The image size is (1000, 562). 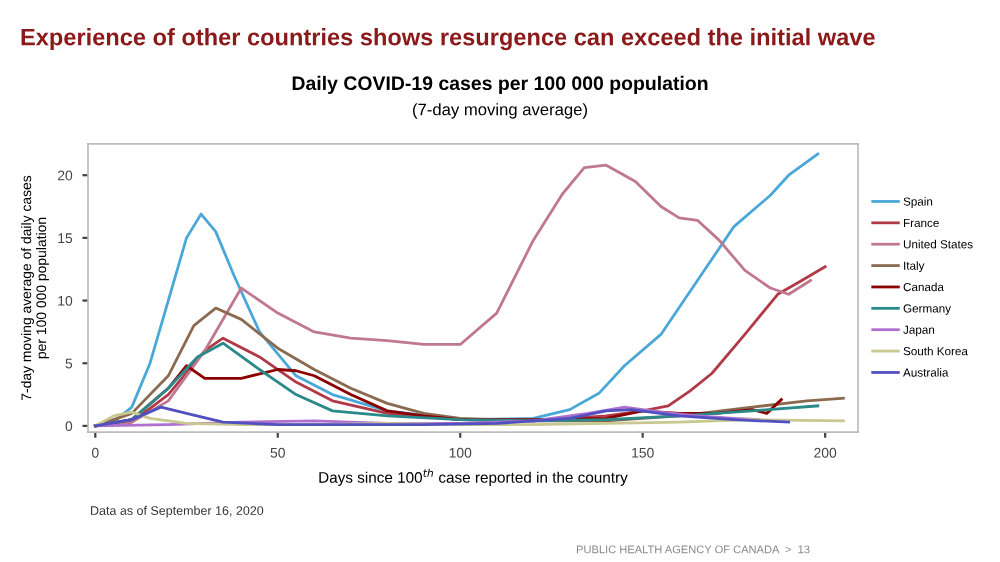 What do you see at coordinates (500, 84) in the screenshot?
I see `chart-title: Daily COVID-19 cases per 100 000 population` at bounding box center [500, 84].